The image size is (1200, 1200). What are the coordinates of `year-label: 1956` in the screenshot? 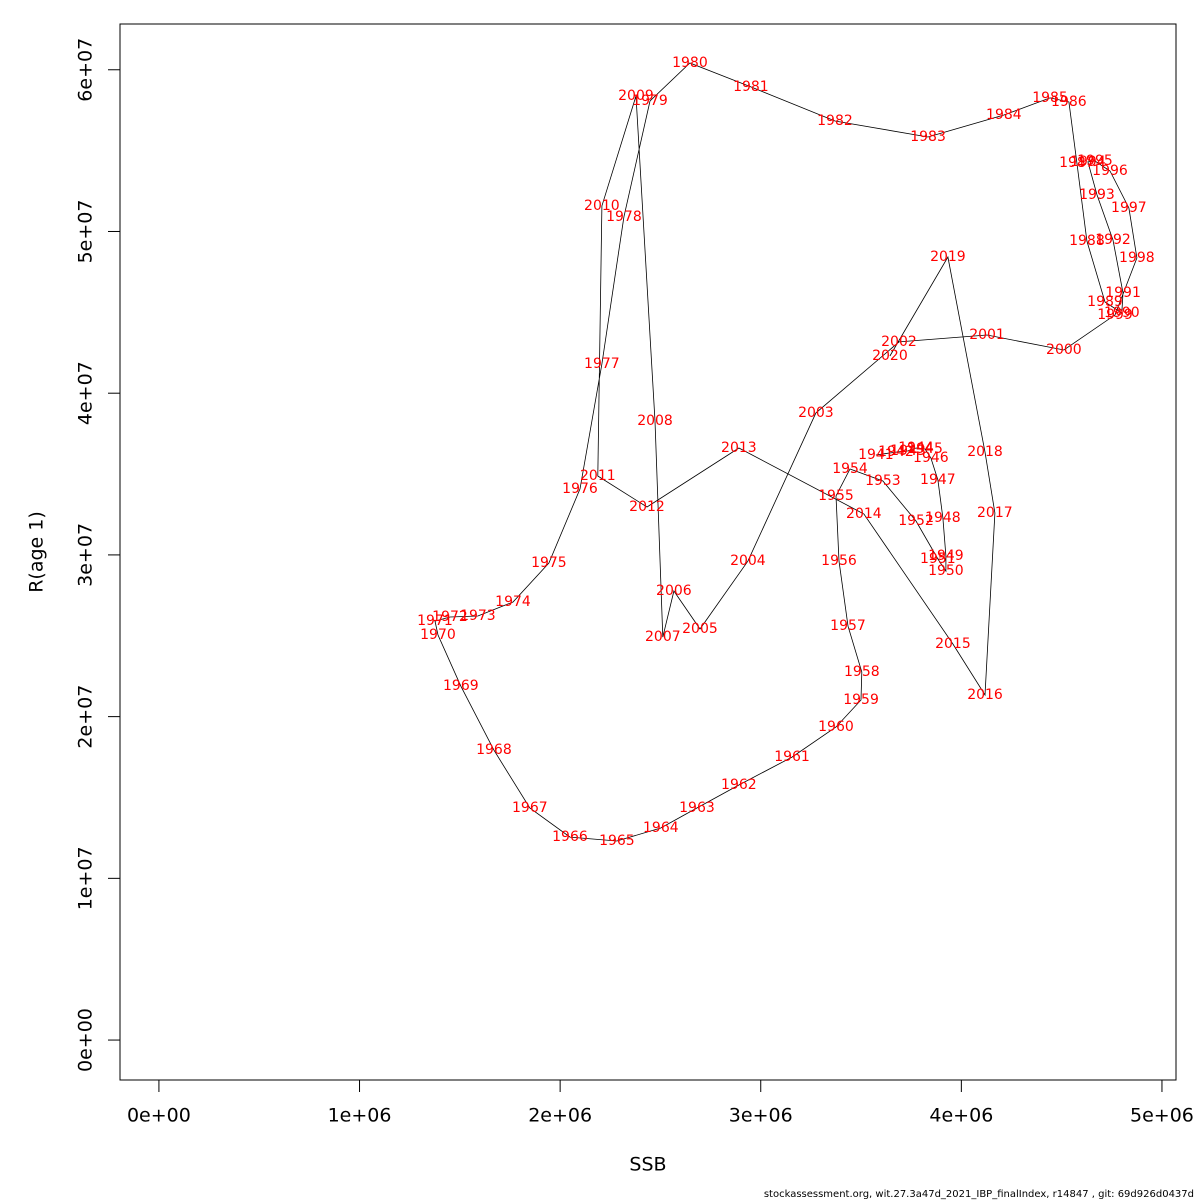 It's located at (839, 561).